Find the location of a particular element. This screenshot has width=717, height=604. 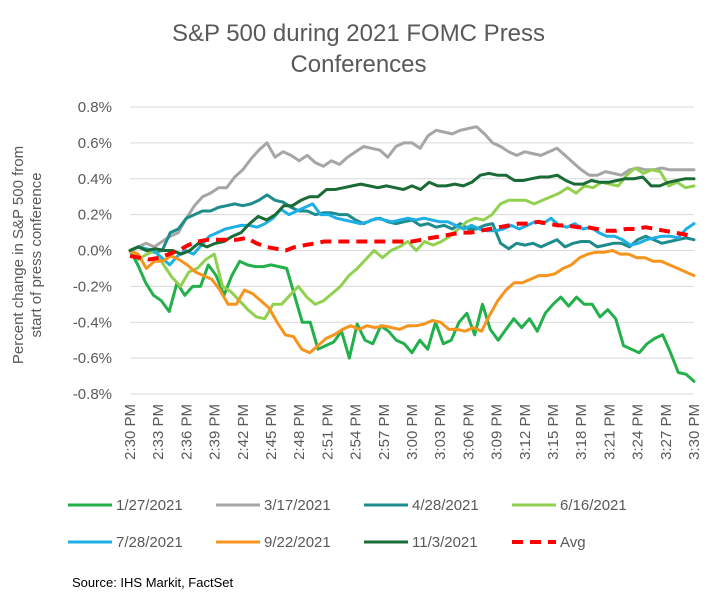

legend-label: 4/28/2021 is located at coordinates (445, 505).